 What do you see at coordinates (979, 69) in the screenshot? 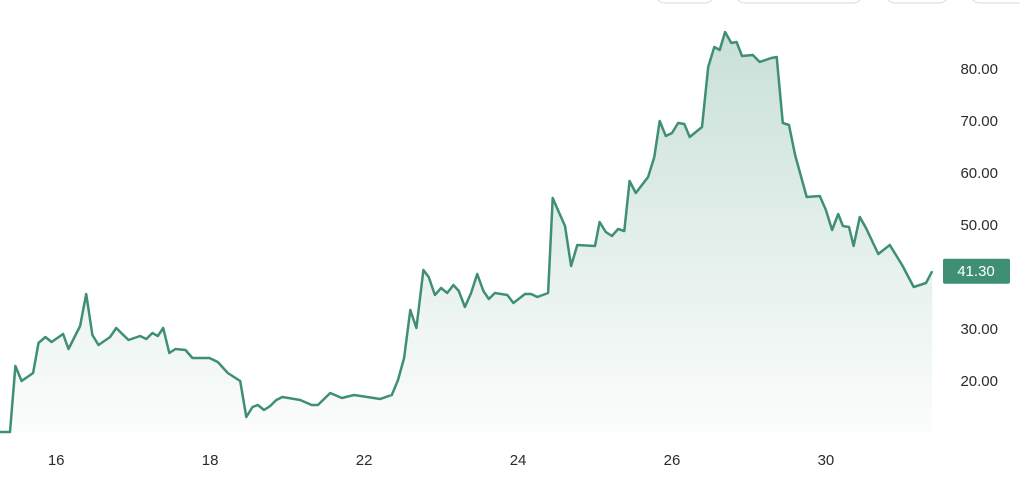
I see `y-tick-label: 80.00` at bounding box center [979, 69].